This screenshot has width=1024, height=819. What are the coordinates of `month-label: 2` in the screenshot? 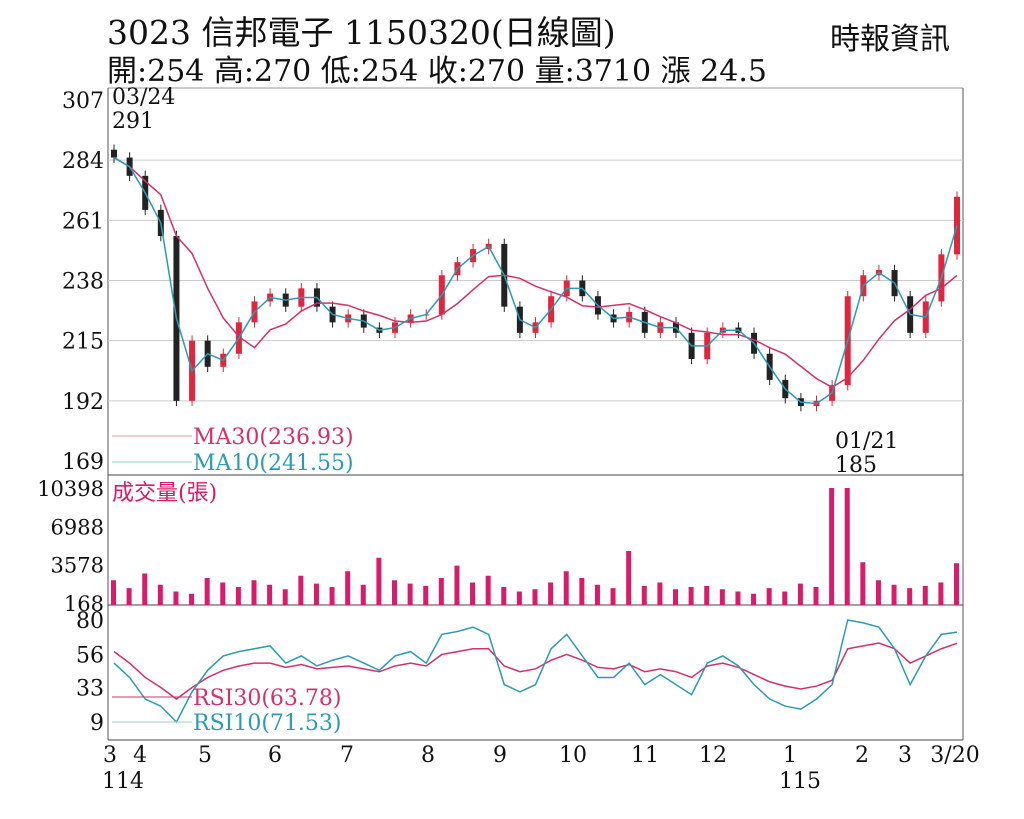 It's located at (862, 755).